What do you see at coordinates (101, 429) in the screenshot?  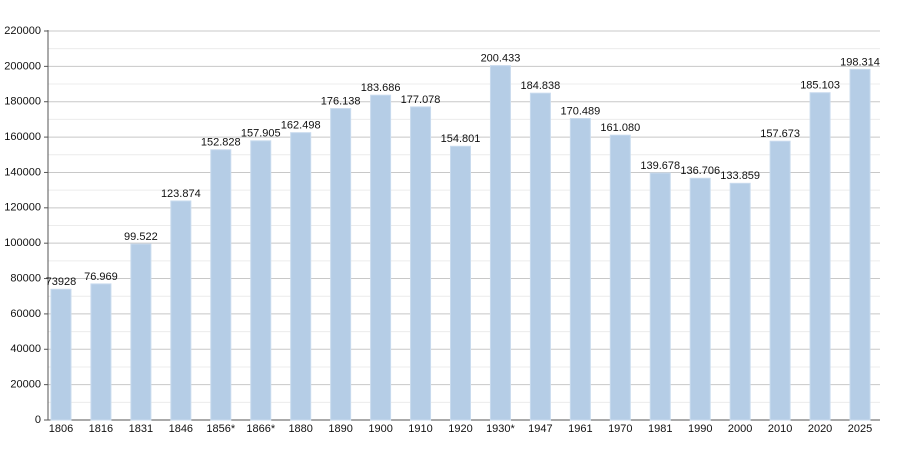 I see `x-tick-label: 1816` at bounding box center [101, 429].